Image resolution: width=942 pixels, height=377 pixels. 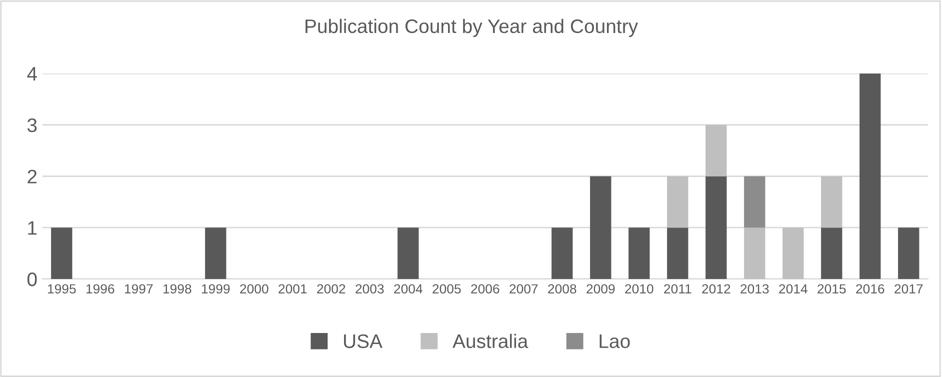 What do you see at coordinates (908, 289) in the screenshot?
I see `x-tick-label: 2017` at bounding box center [908, 289].